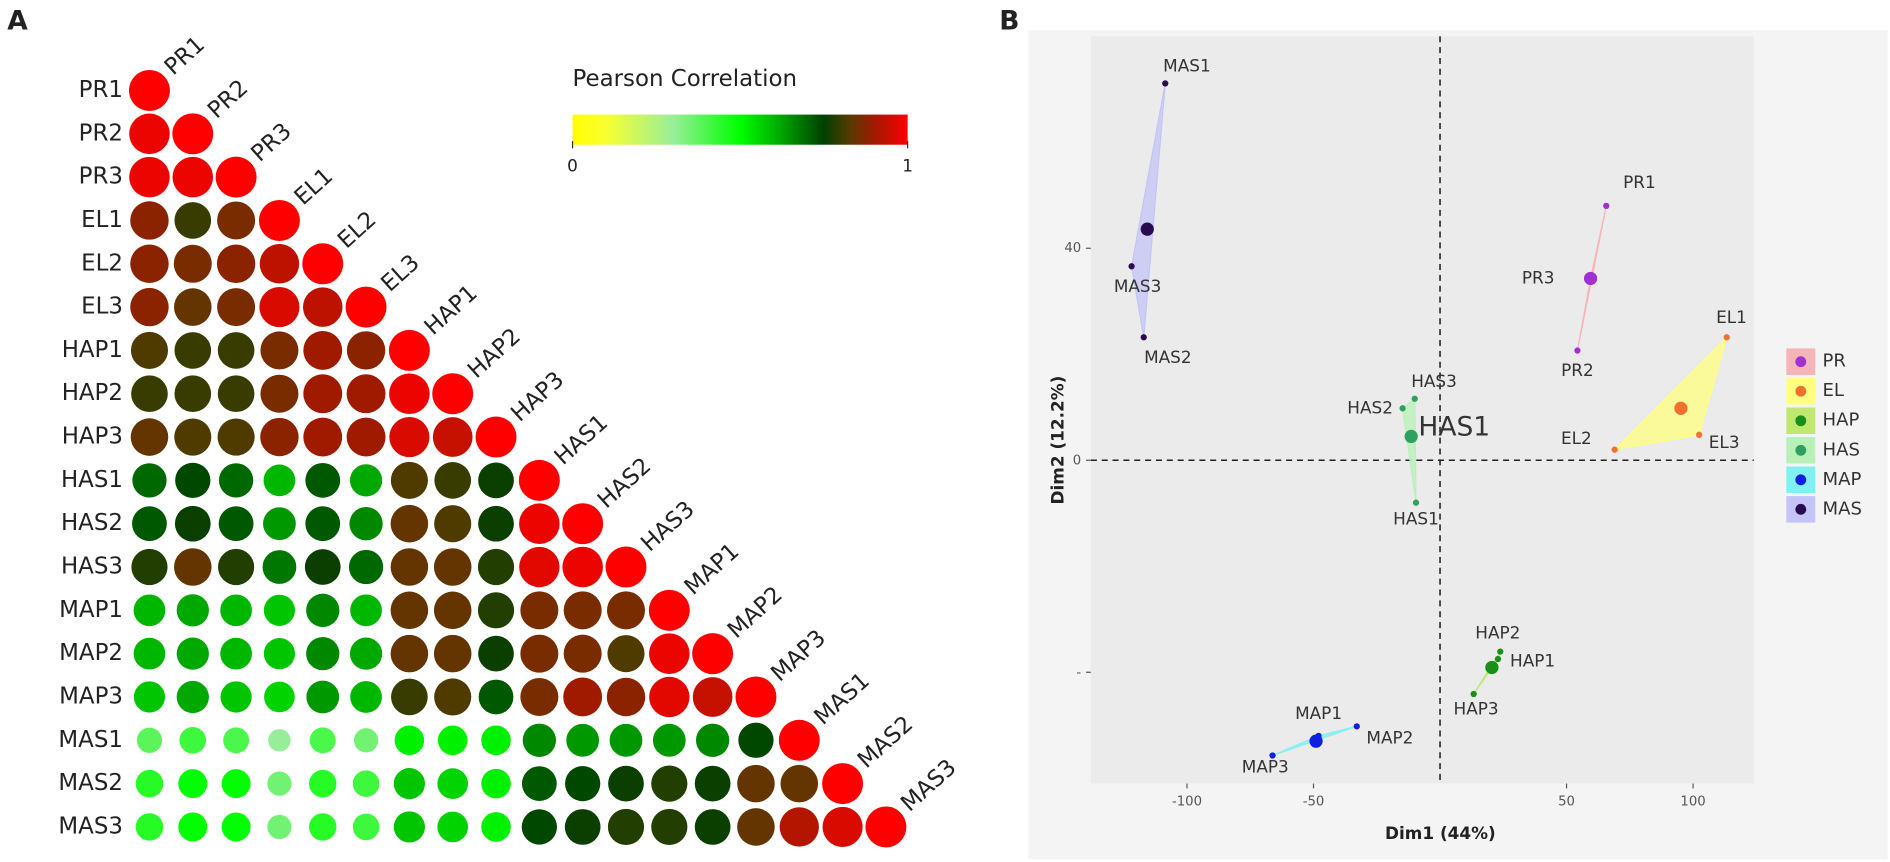 This screenshot has height=862, width=1890. What do you see at coordinates (400, 273) in the screenshot?
I see `column-label: EL3` at bounding box center [400, 273].